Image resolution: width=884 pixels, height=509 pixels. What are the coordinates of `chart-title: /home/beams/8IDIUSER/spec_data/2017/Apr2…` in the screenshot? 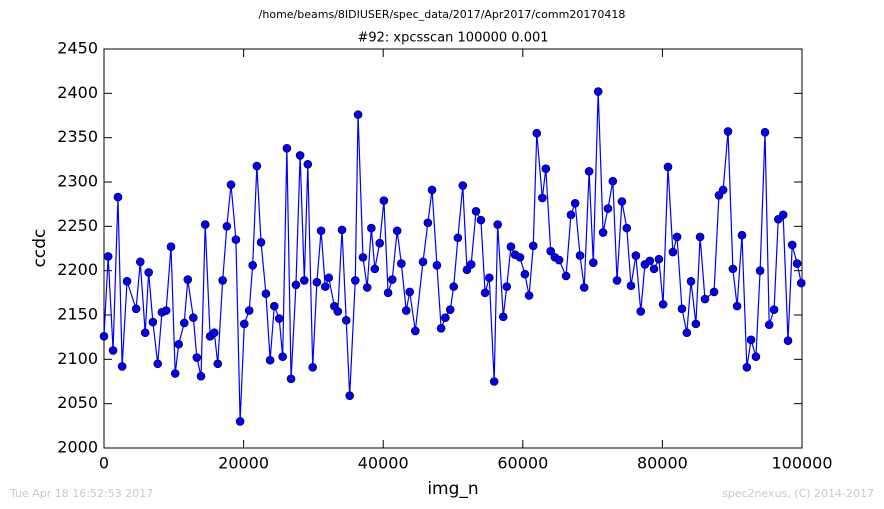 It's located at (442, 14).